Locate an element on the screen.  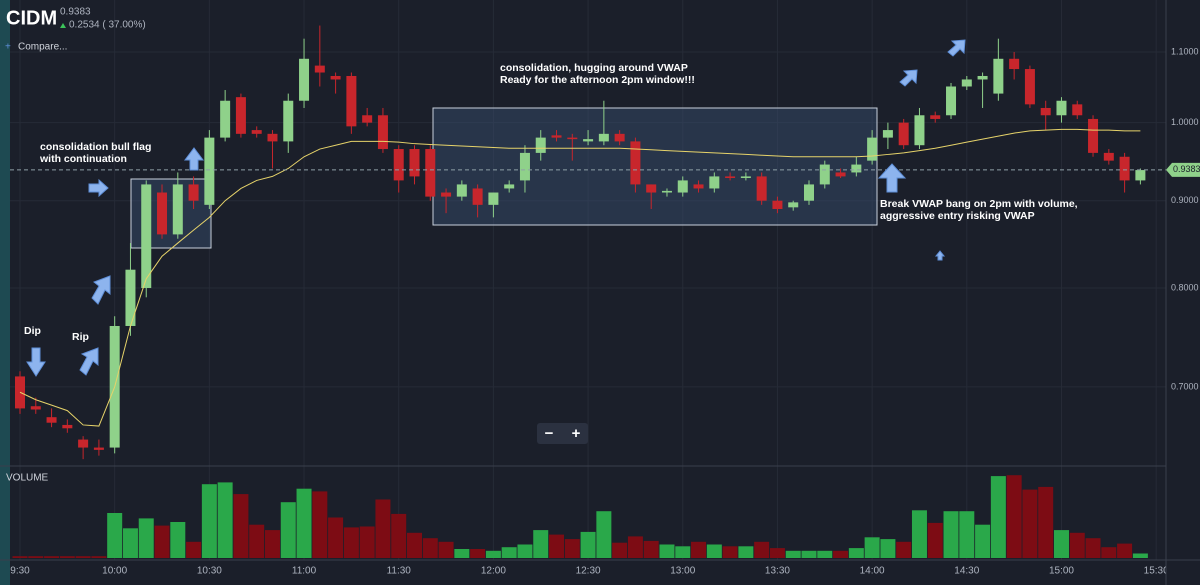
annotation: consolidation bull flag is located at coordinates (95, 147).